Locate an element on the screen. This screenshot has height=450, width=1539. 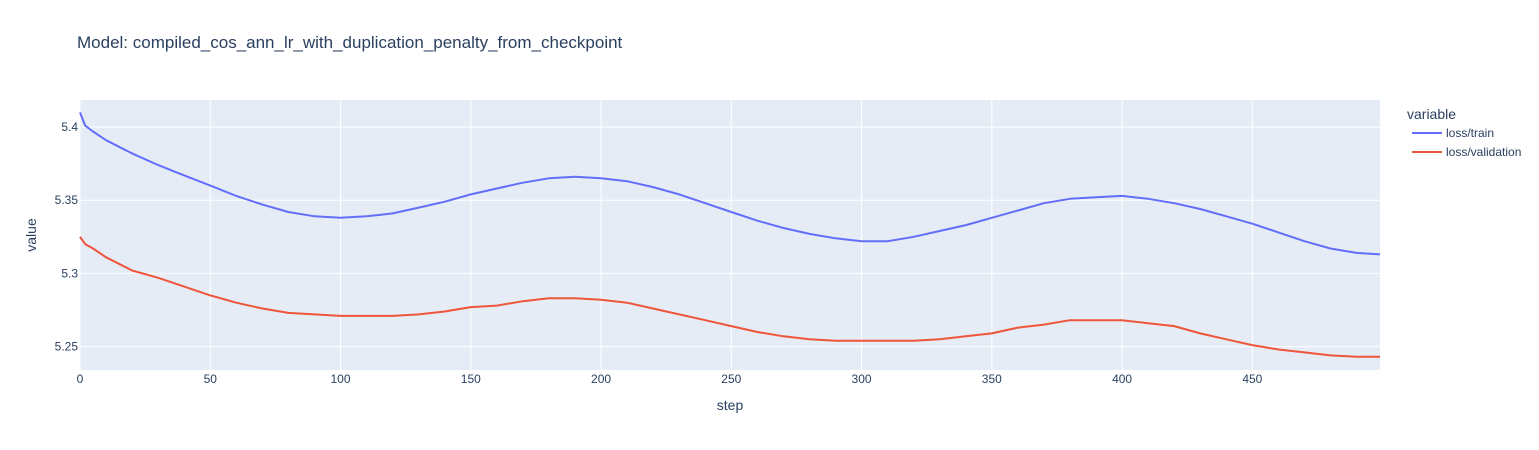
y-axis-title: value is located at coordinates (31, 235).